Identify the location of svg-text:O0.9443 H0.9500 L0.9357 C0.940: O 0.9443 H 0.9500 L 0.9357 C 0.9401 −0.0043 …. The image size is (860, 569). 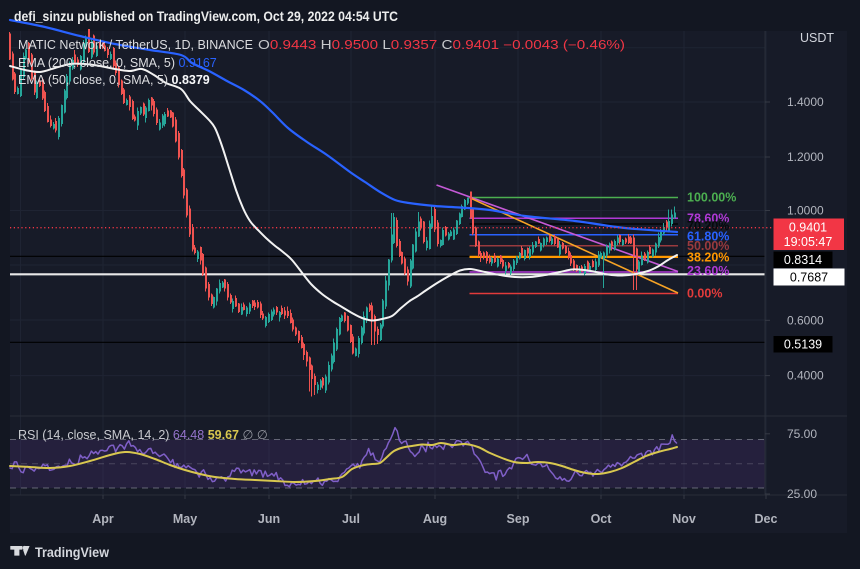
(441, 45).